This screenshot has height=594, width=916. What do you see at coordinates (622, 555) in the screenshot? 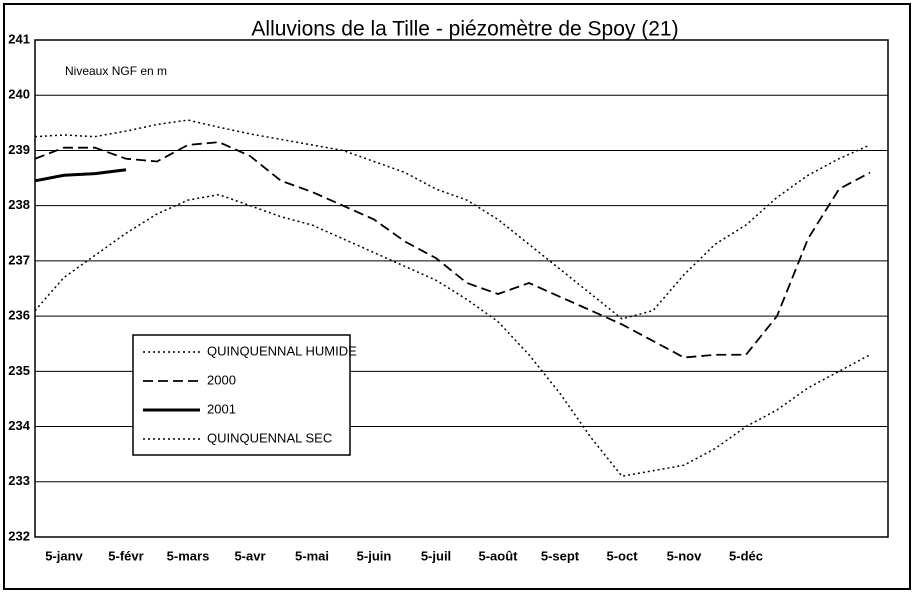
I see `x-tick-label: 5-oct` at bounding box center [622, 555].